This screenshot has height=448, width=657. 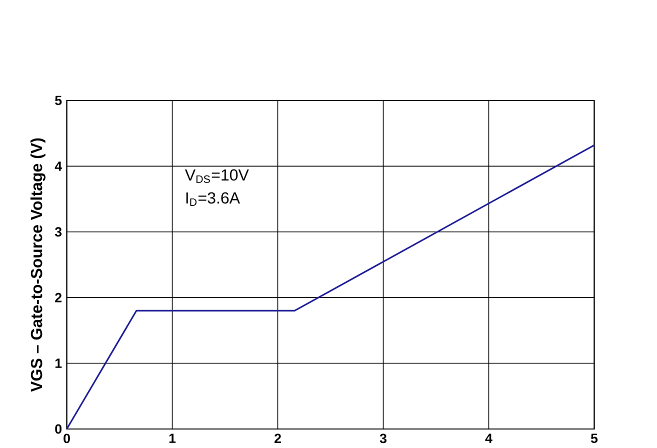 I want to click on x-tick-label: 1, so click(x=172, y=439).